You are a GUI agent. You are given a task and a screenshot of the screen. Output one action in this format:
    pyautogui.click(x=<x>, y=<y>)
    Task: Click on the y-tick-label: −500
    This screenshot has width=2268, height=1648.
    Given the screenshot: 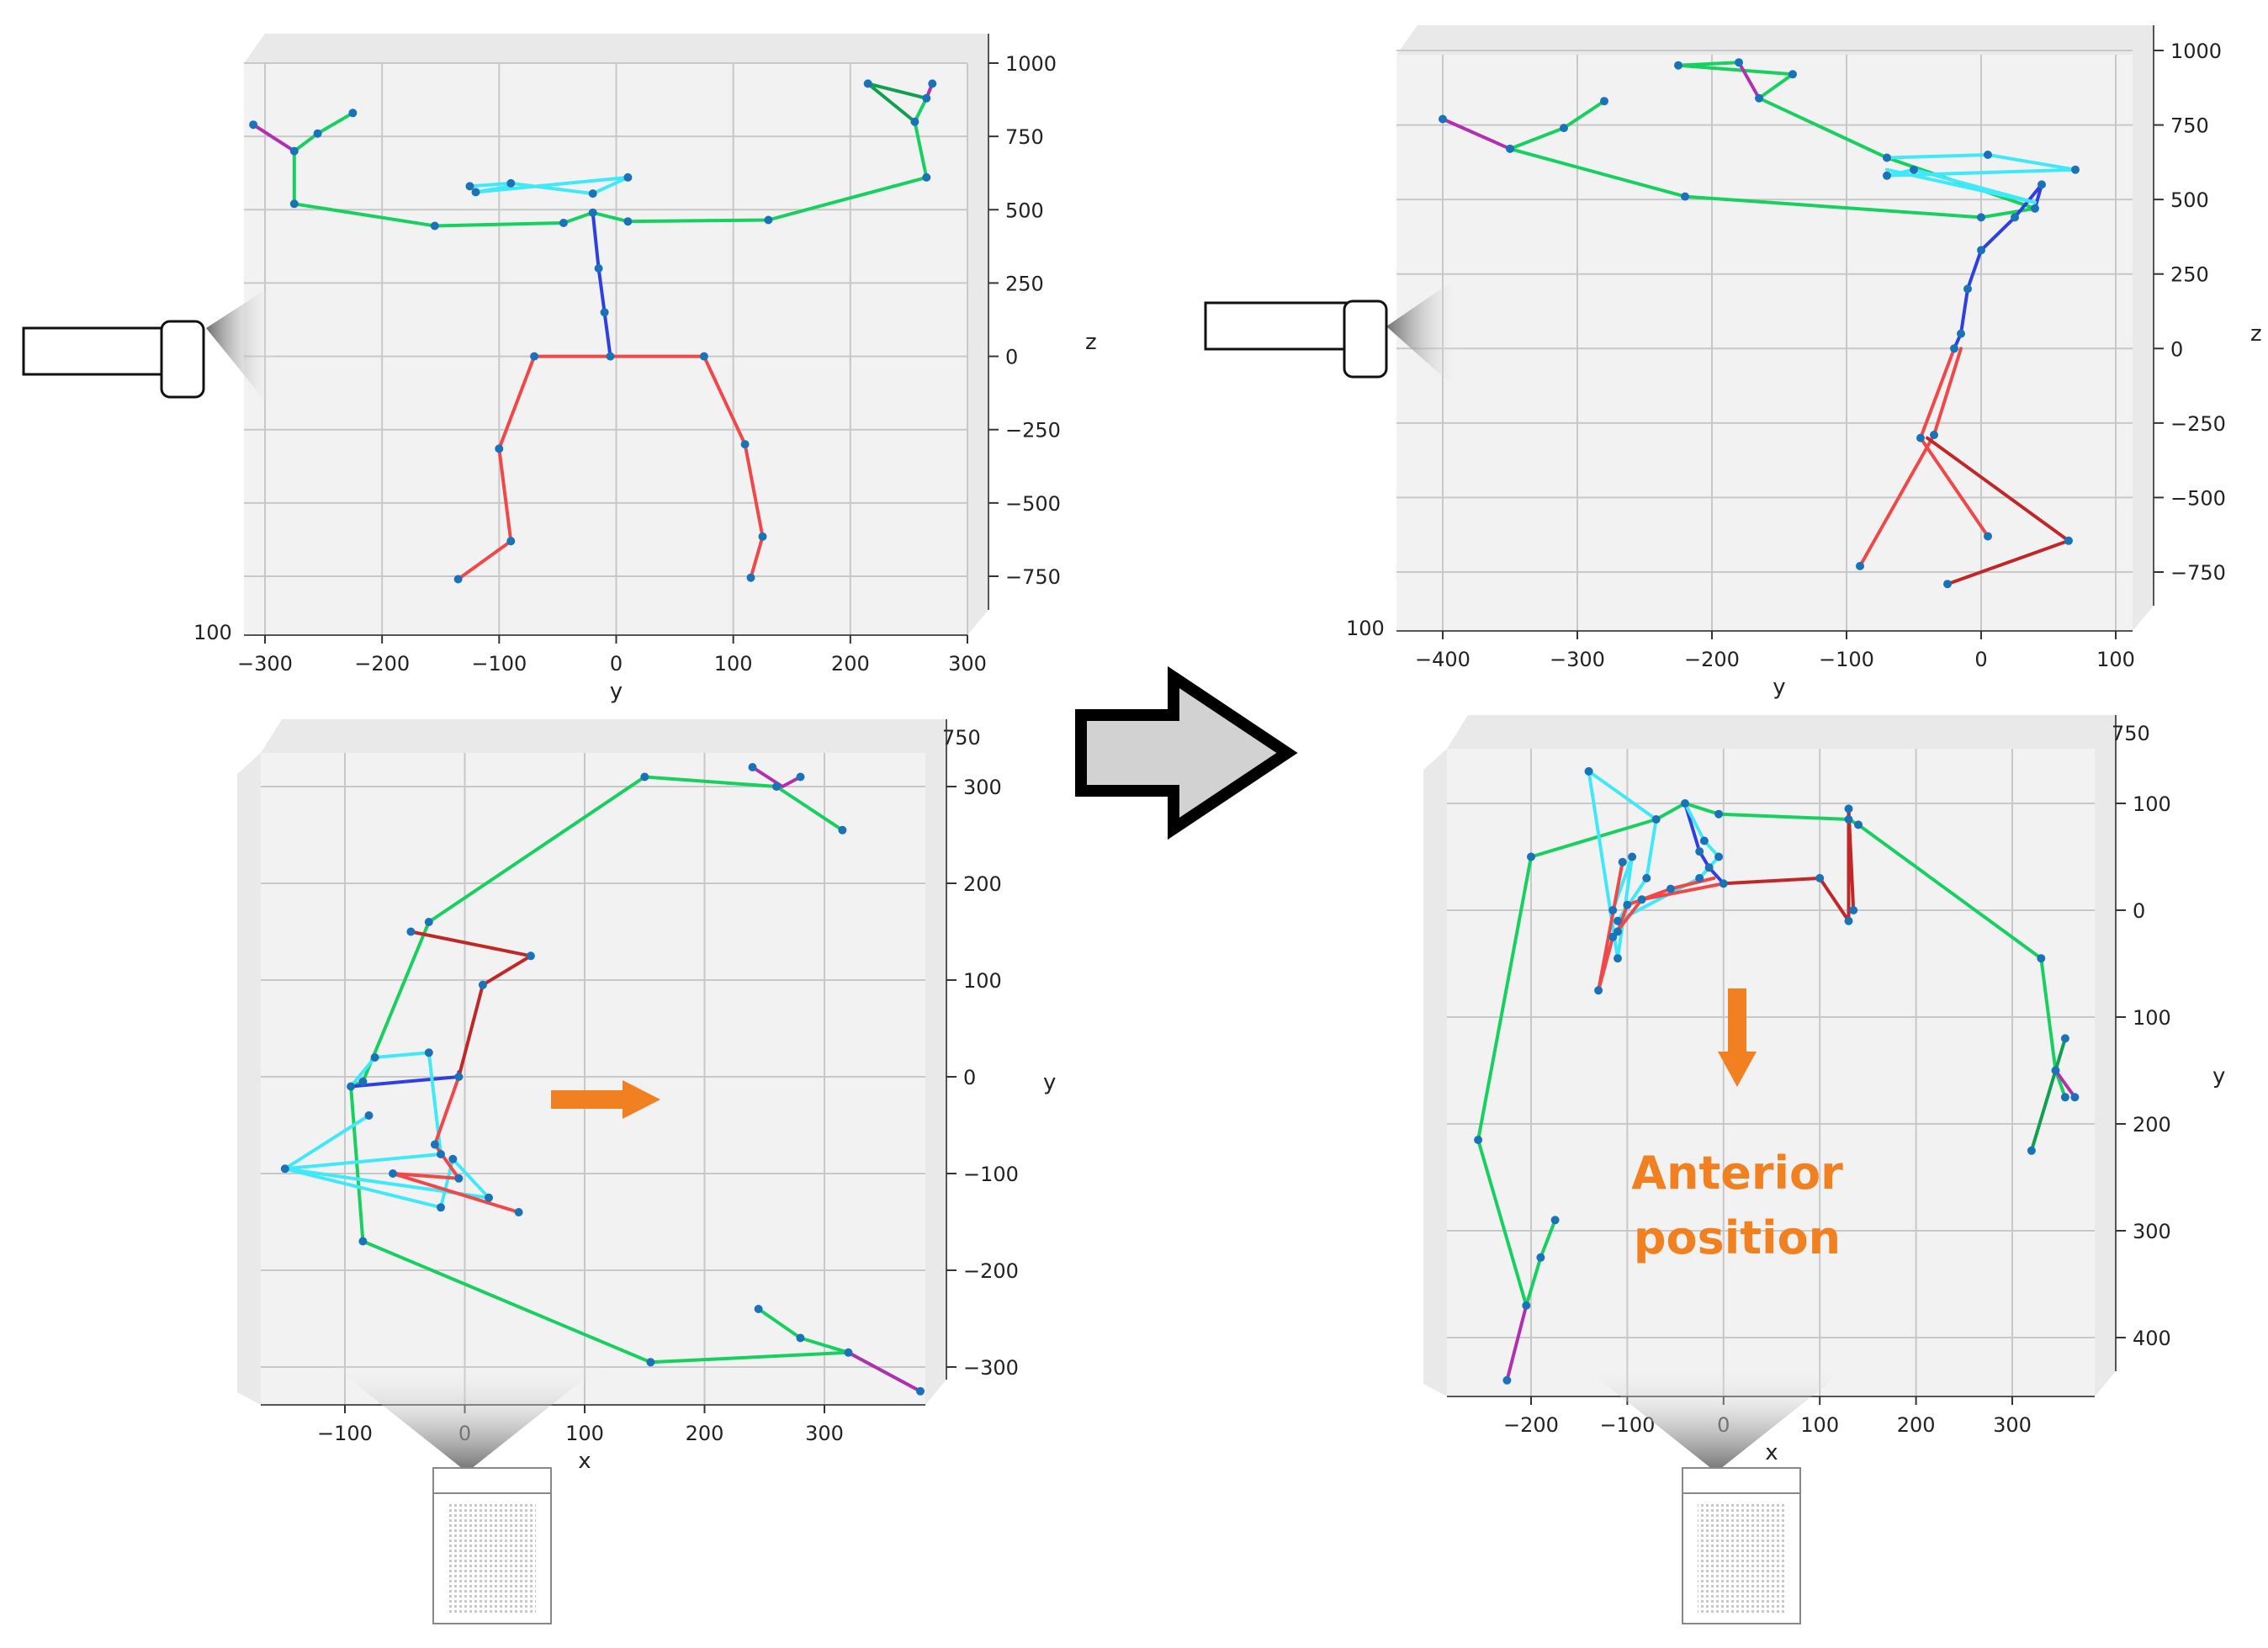 What is the action you would take?
    pyautogui.click(x=1033, y=504)
    